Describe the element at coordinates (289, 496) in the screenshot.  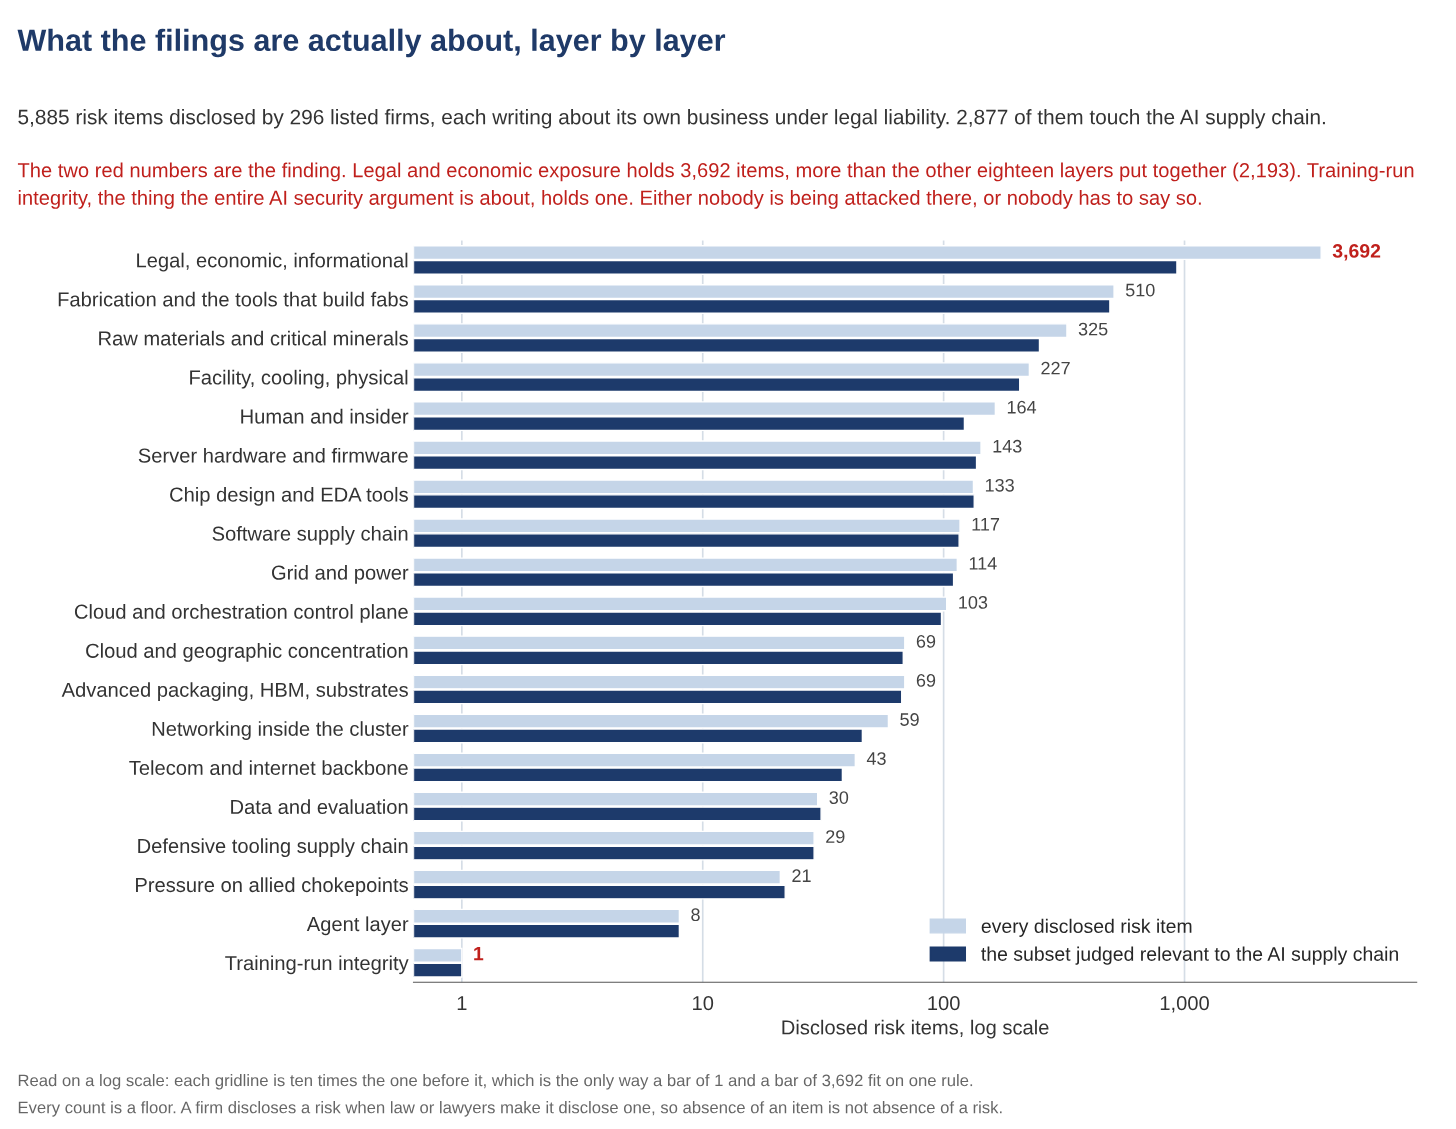
I see `y-tick-label: Chip design and EDA tools` at that location.